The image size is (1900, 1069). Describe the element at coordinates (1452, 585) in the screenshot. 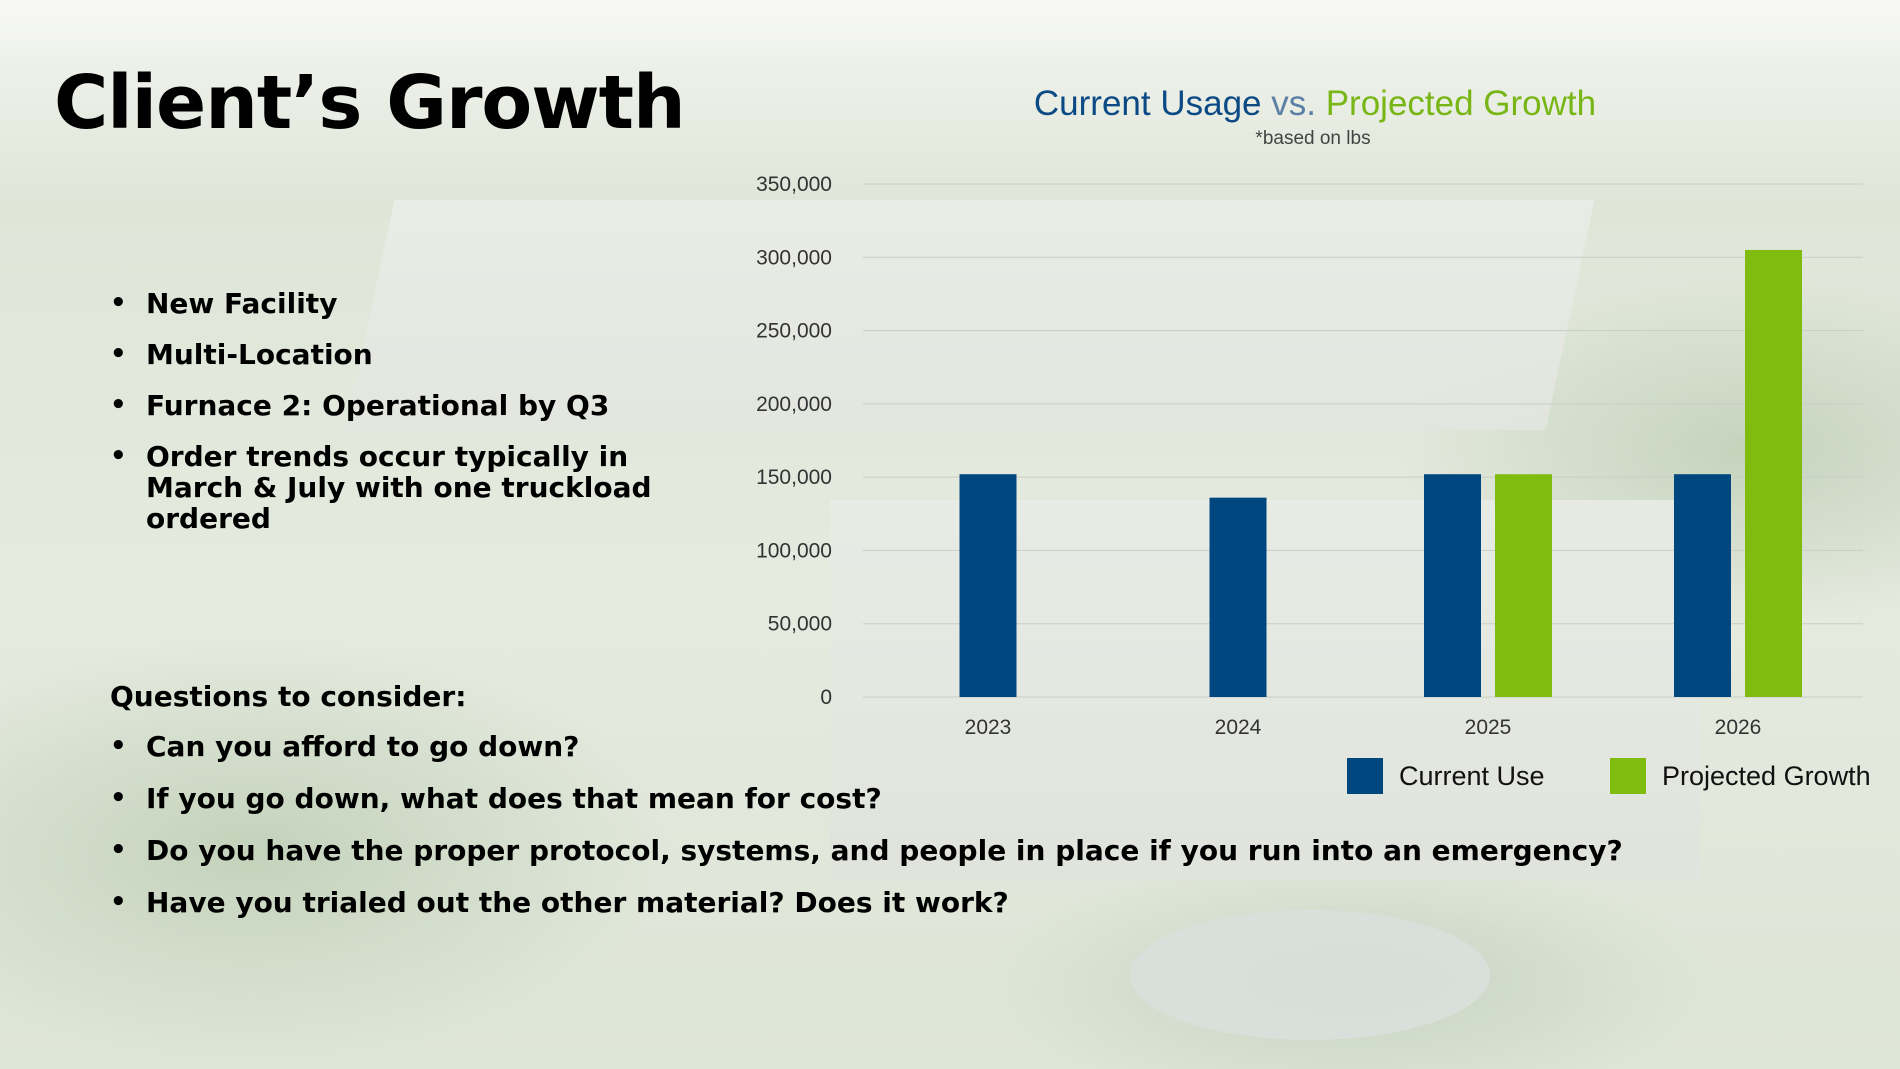

I see `bar-current-use-2025` at that location.